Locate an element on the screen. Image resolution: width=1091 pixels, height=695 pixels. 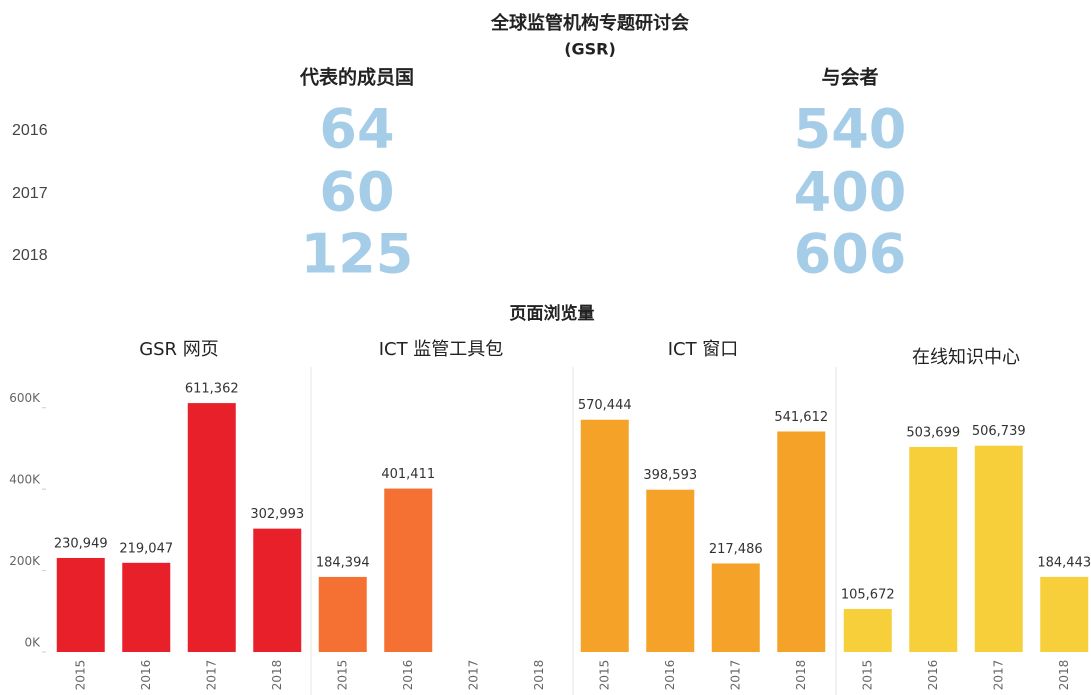
value-label: 506,739 is located at coordinates (999, 431).